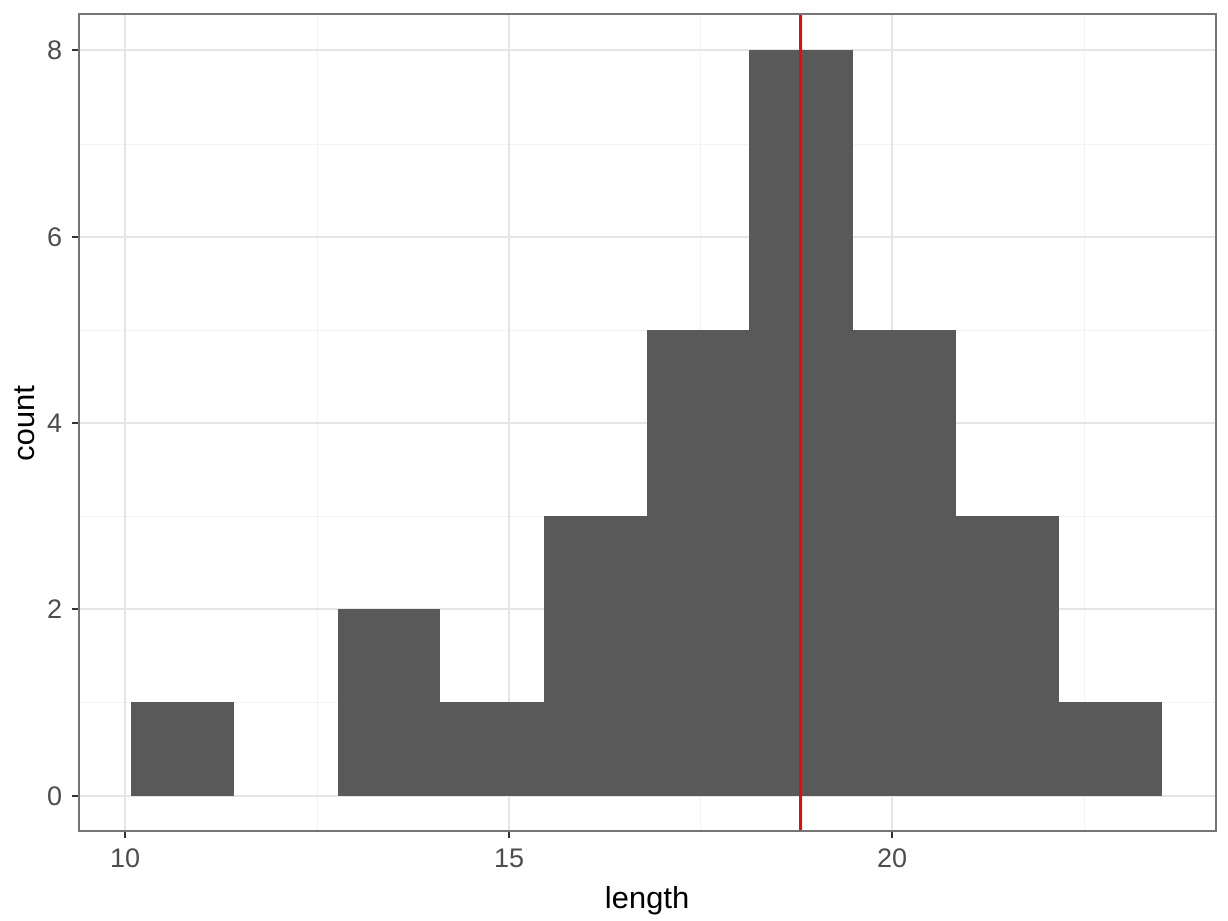 The width and height of the screenshot is (1228, 921). What do you see at coordinates (509, 858) in the screenshot?
I see `x-tick-label: 15` at bounding box center [509, 858].